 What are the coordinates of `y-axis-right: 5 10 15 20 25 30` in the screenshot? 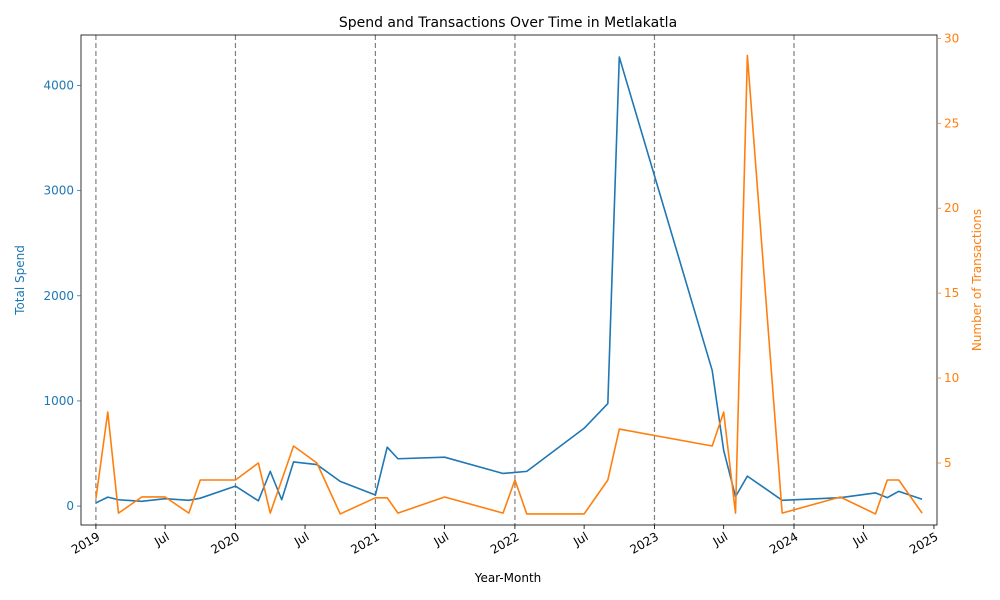 It's located at (948, 250).